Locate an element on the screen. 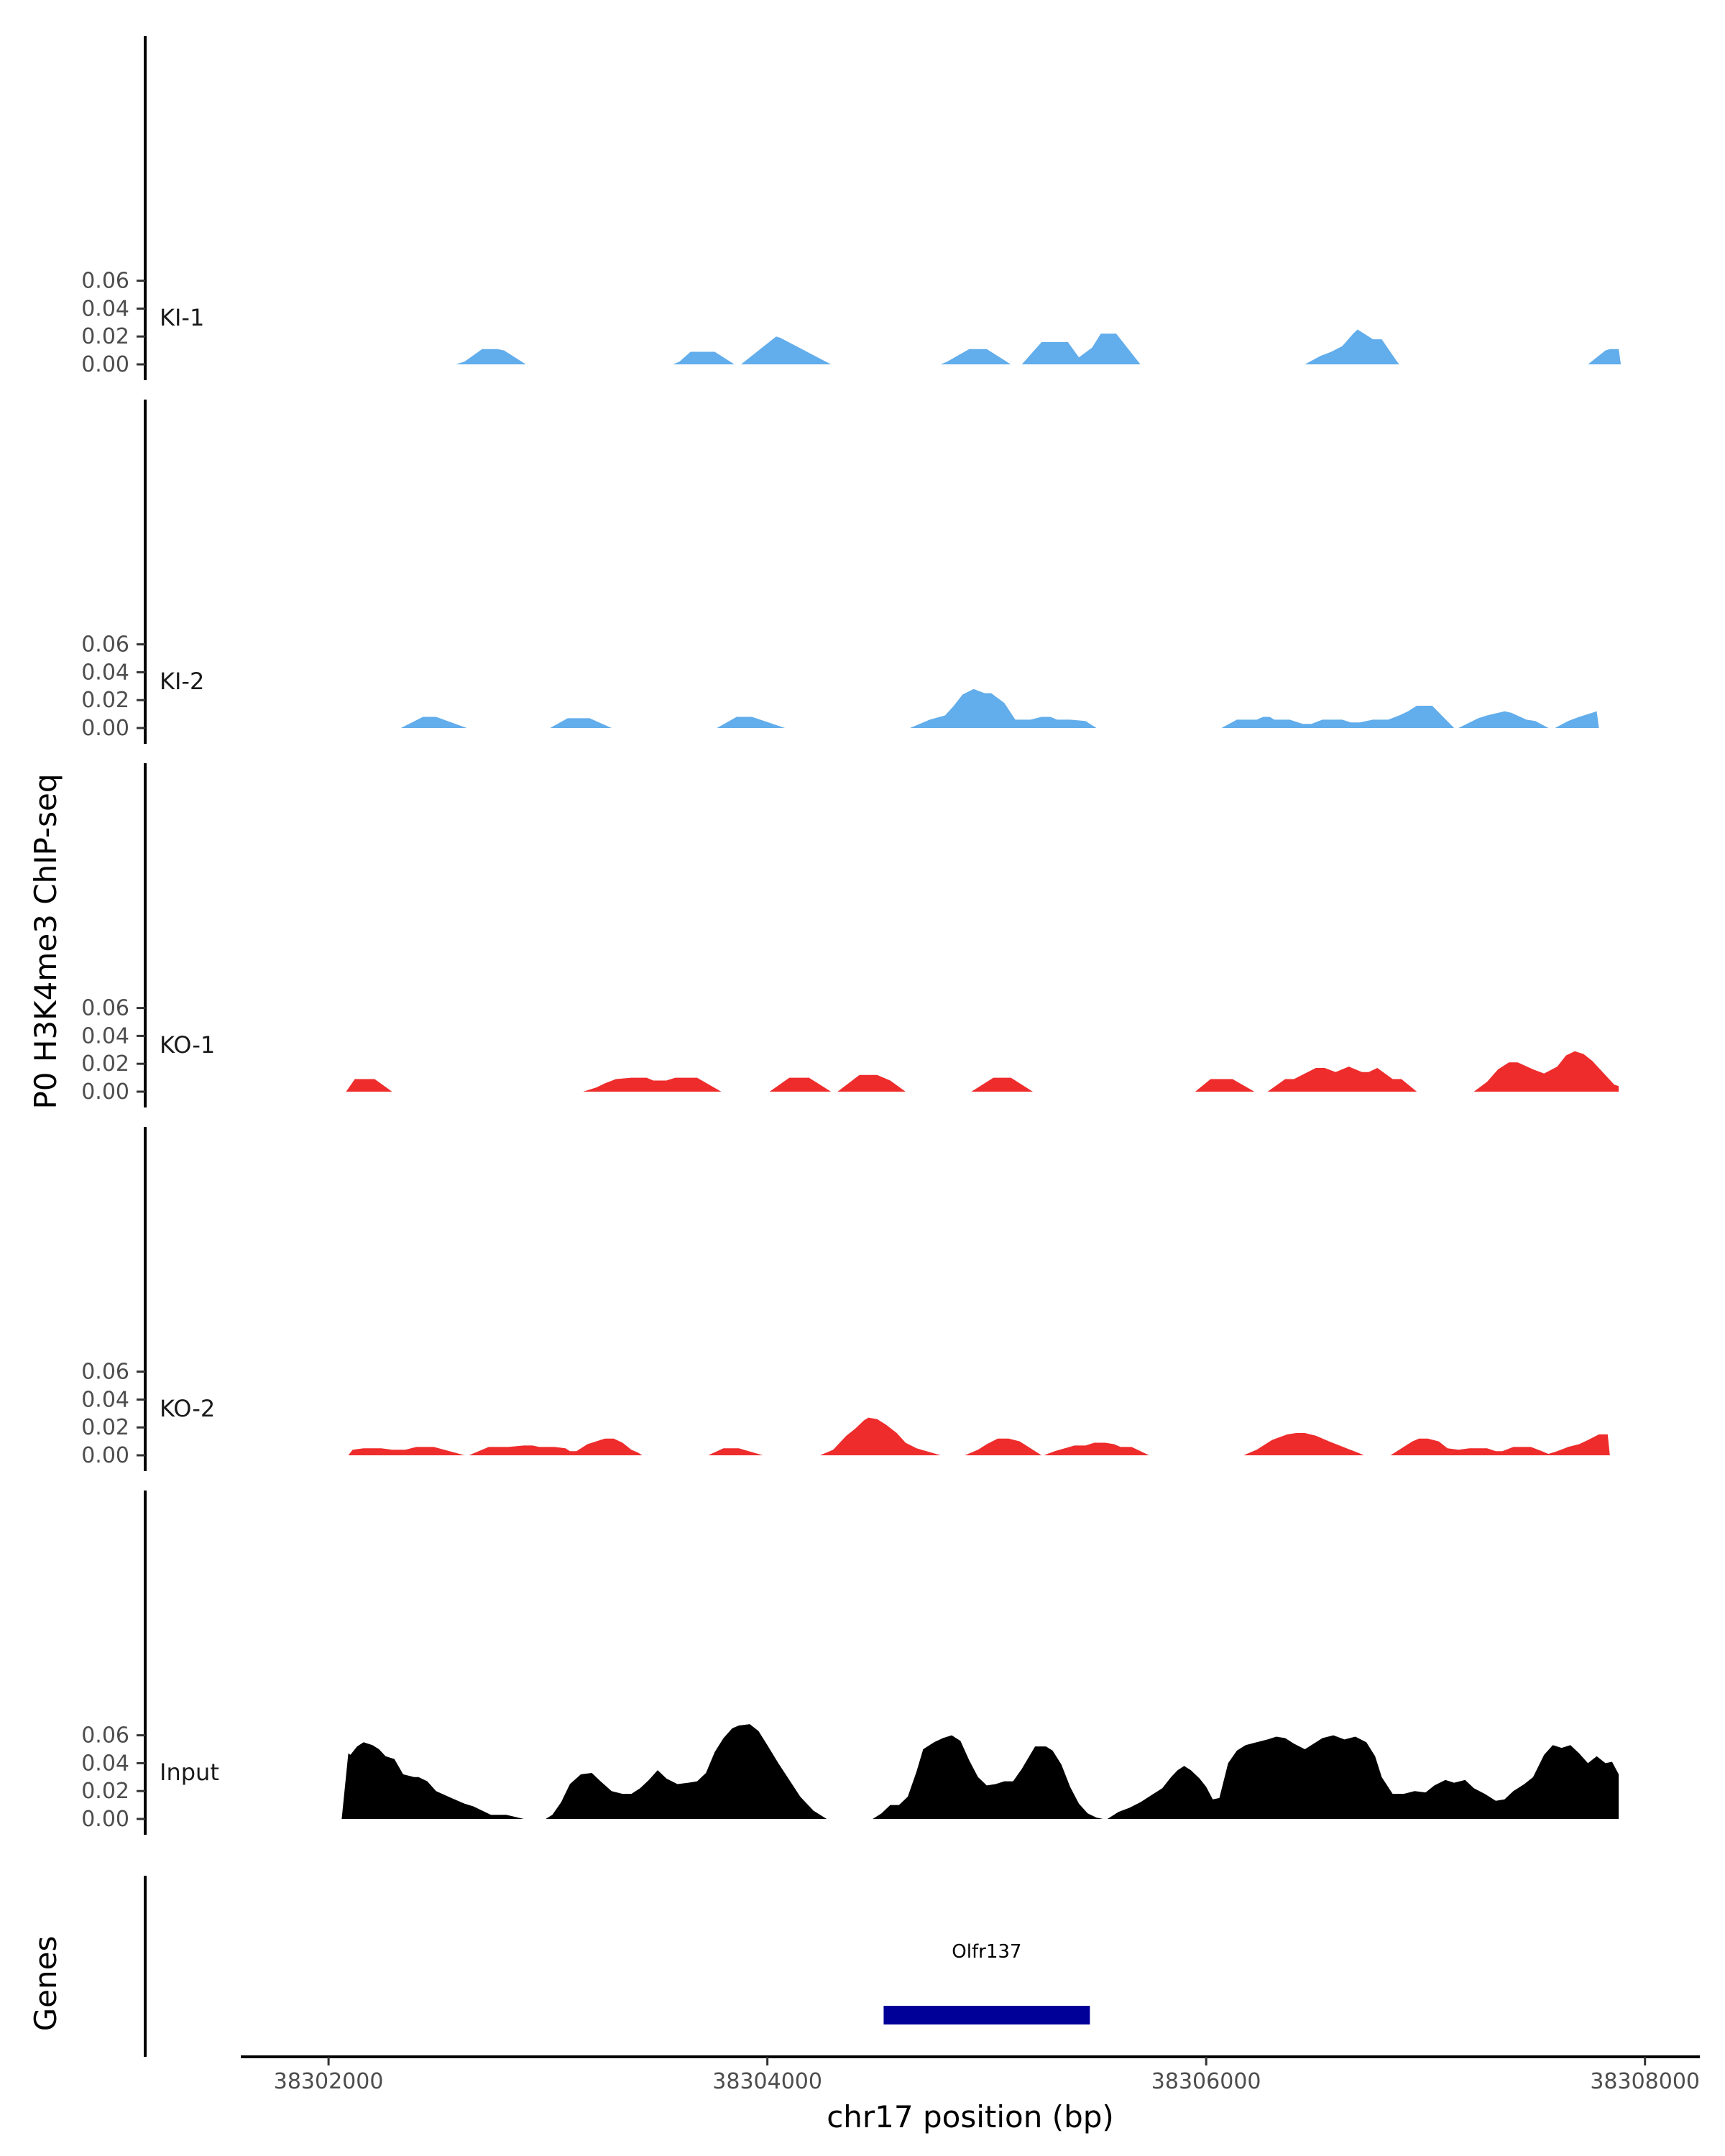 The image size is (1725, 2156). gene-bar is located at coordinates (986, 2015).